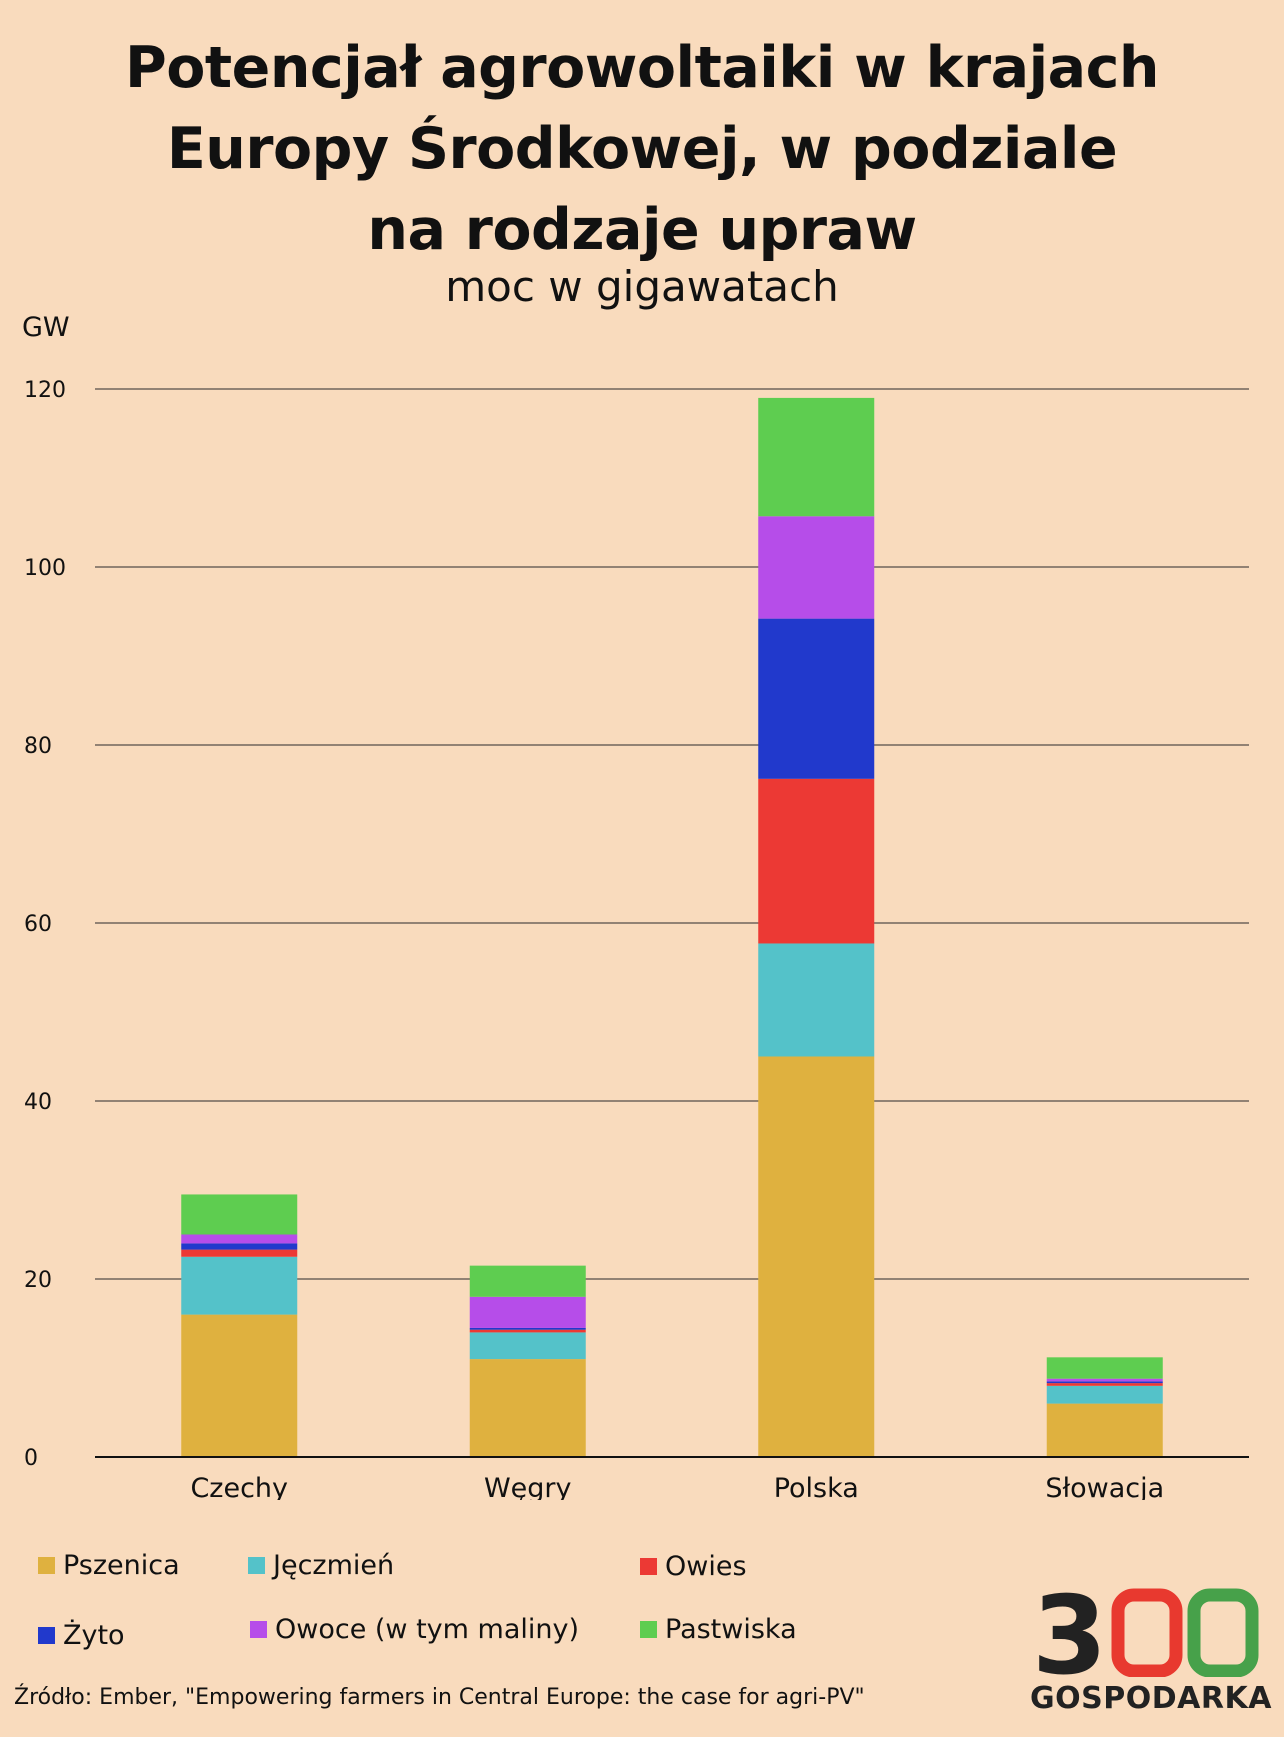 The image size is (1284, 1737). I want to click on legend-label: Żyto, so click(94, 1635).